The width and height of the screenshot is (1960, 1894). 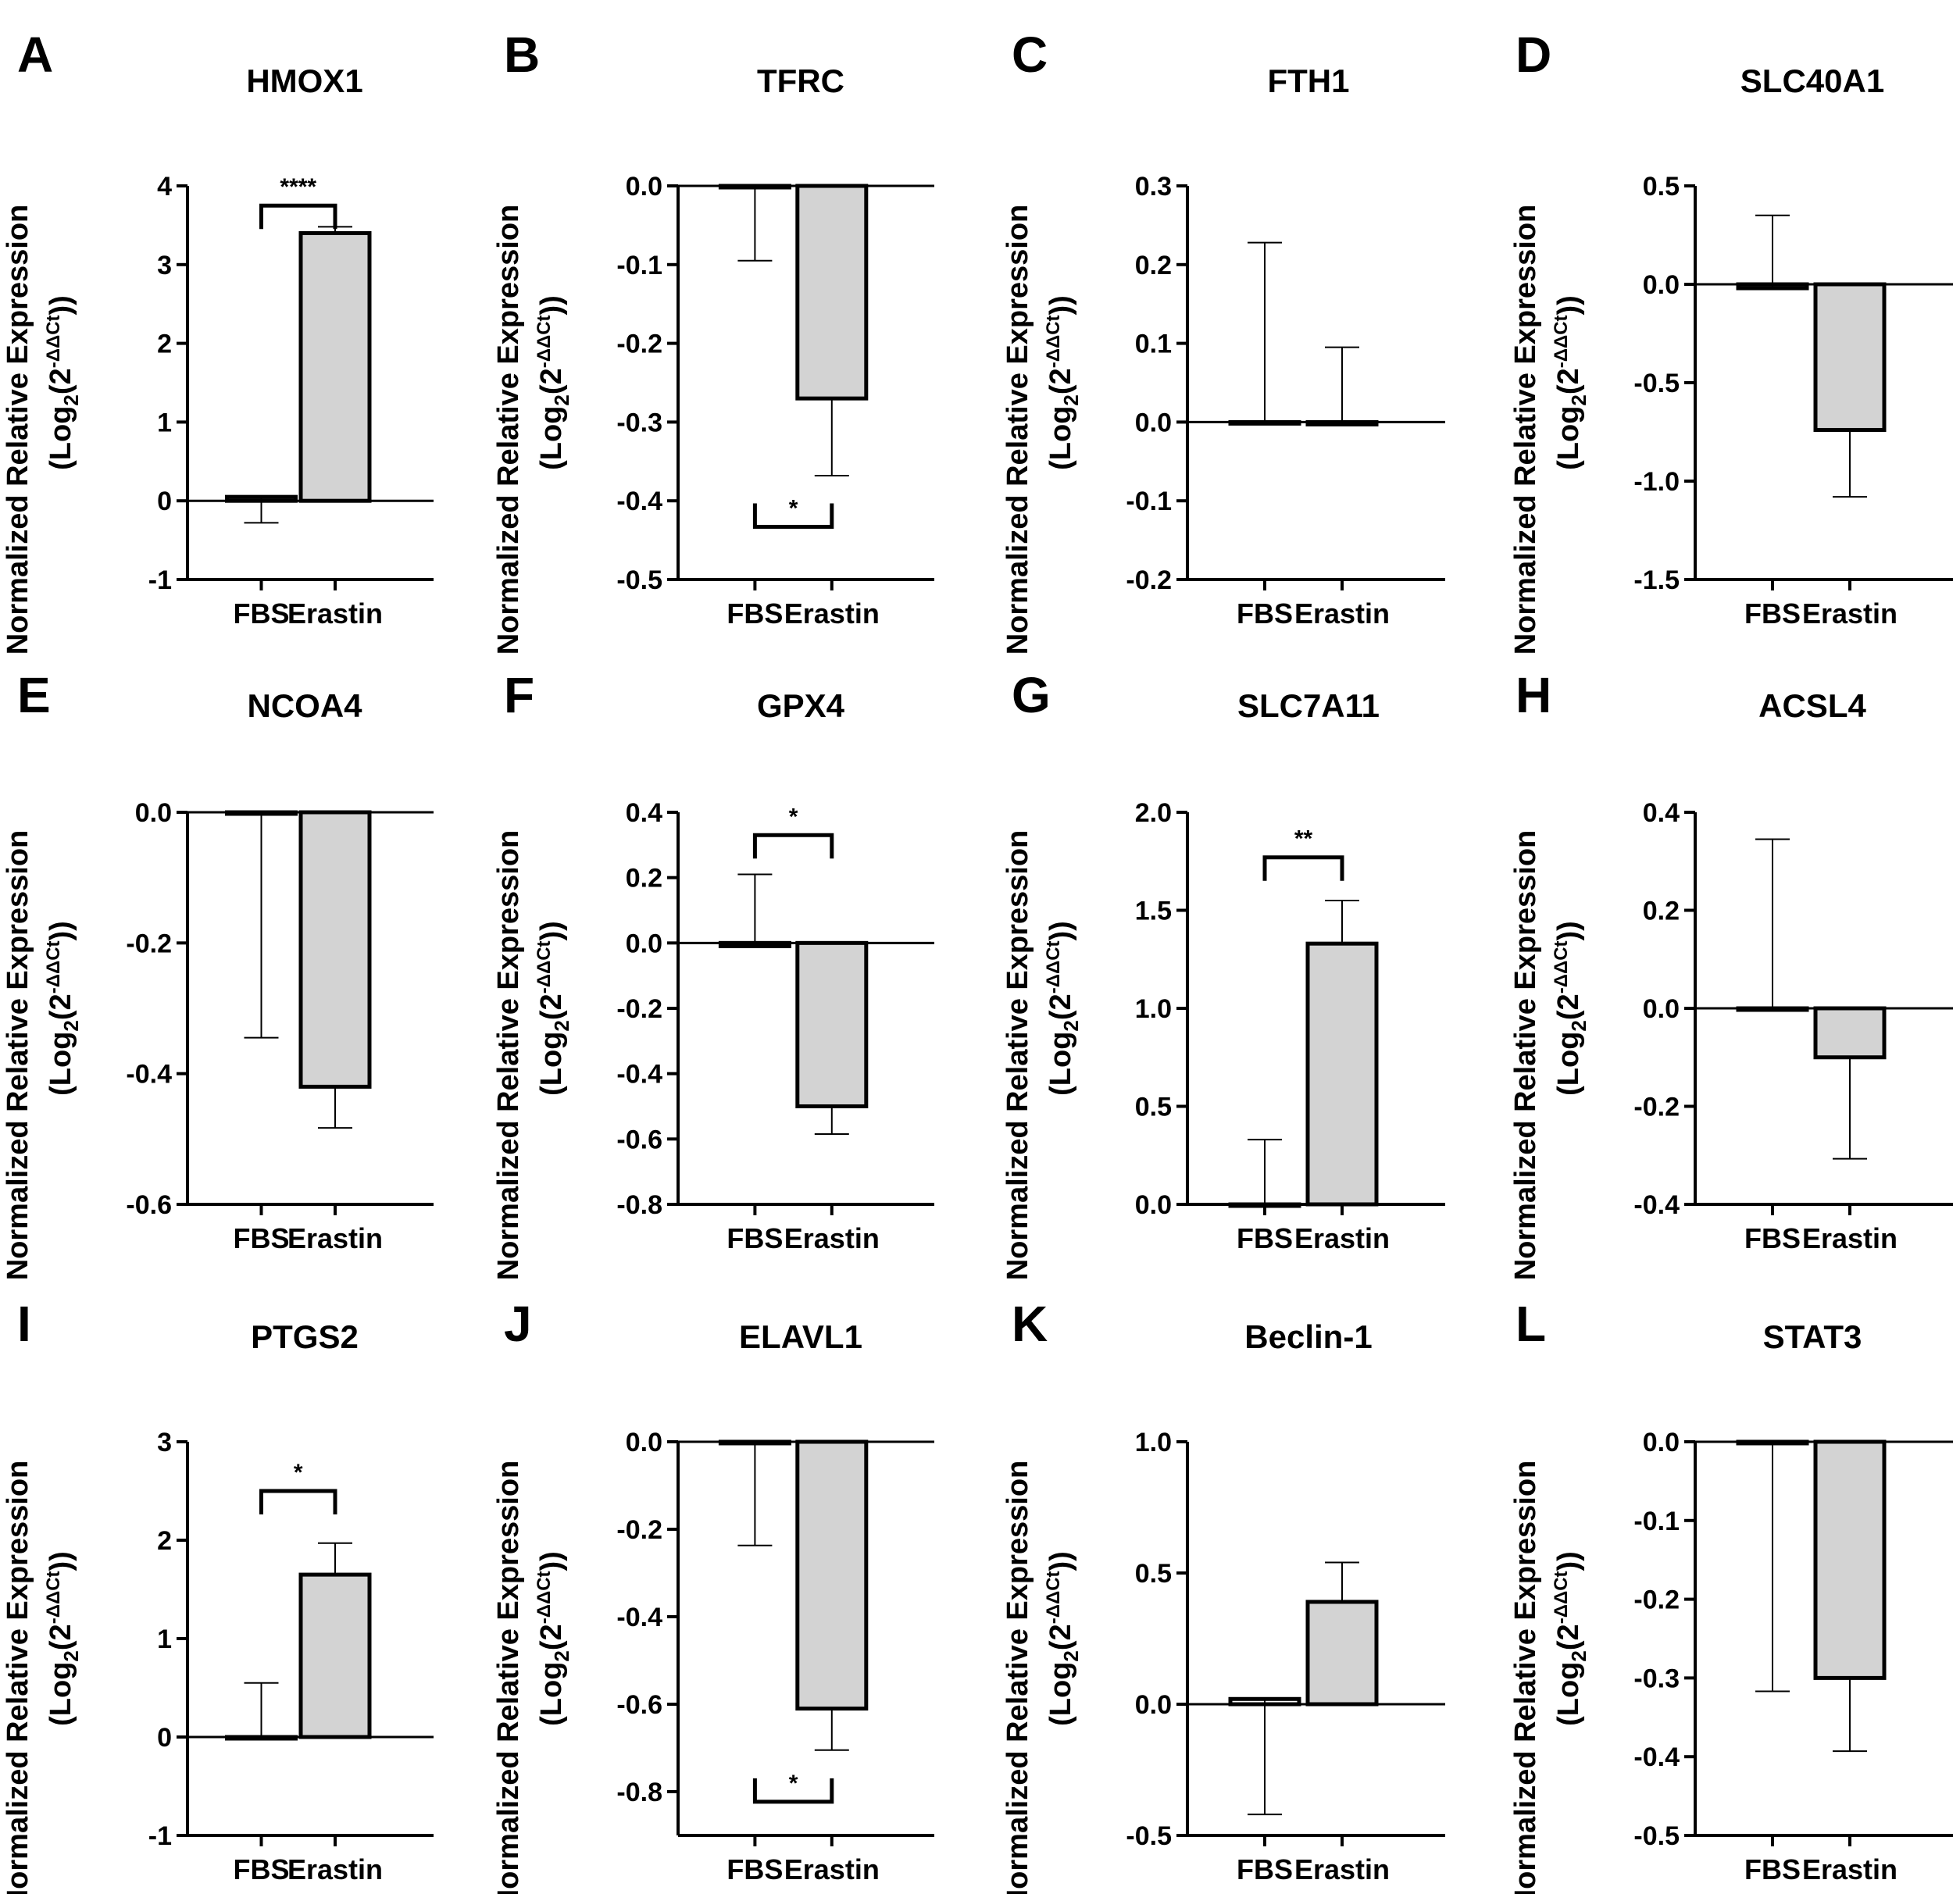 What do you see at coordinates (34, 695) in the screenshot?
I see `panel-letter: E` at bounding box center [34, 695].